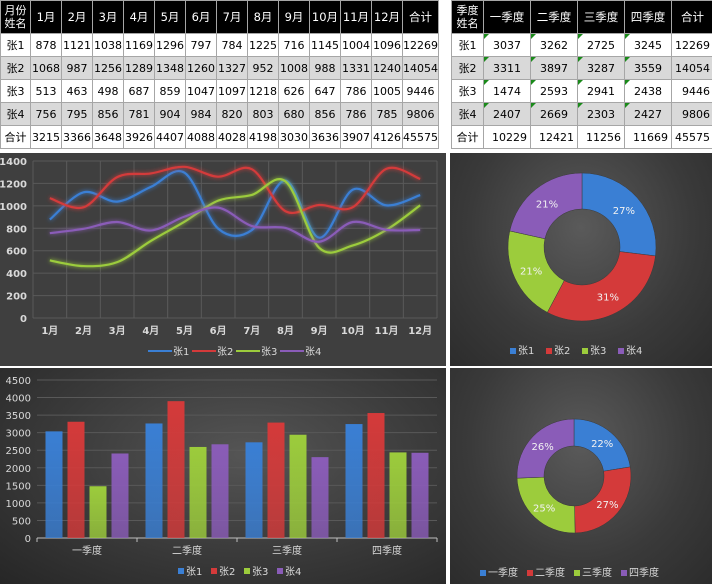 The image size is (712, 584). What do you see at coordinates (201, 45) in the screenshot?
I see `table-cell: 797` at bounding box center [201, 45].